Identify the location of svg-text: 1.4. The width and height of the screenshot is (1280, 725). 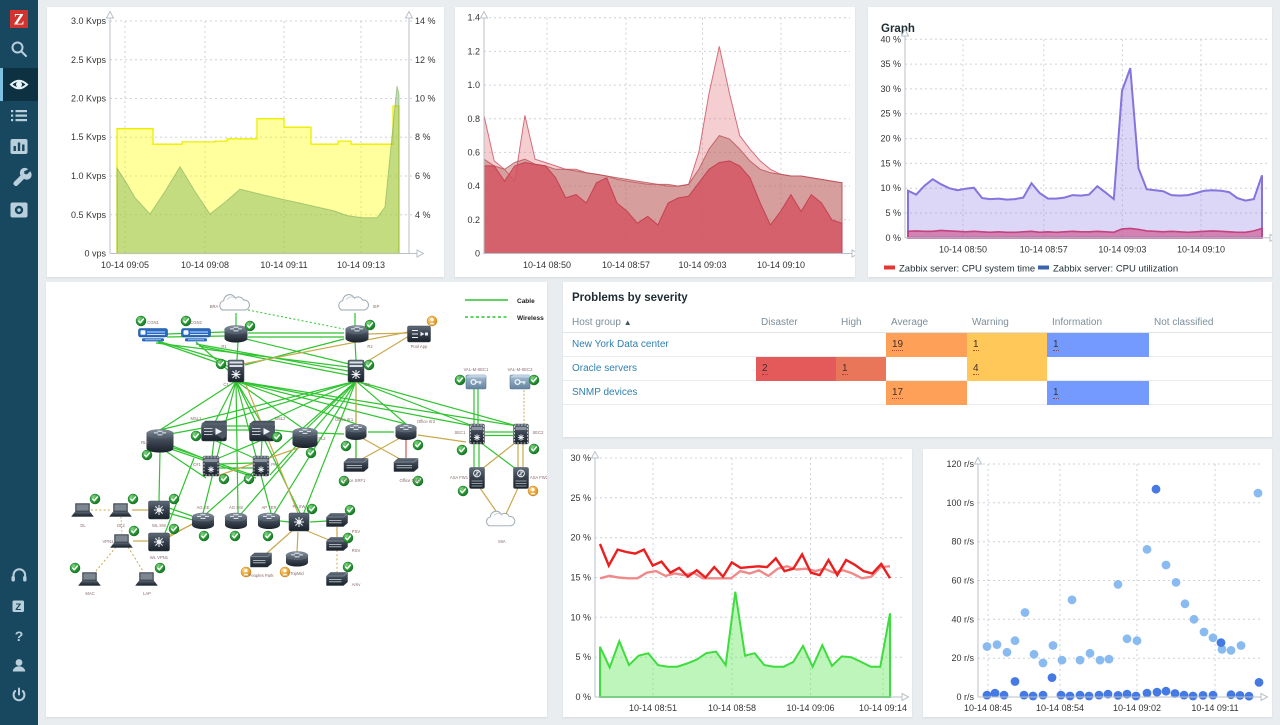
(473, 18).